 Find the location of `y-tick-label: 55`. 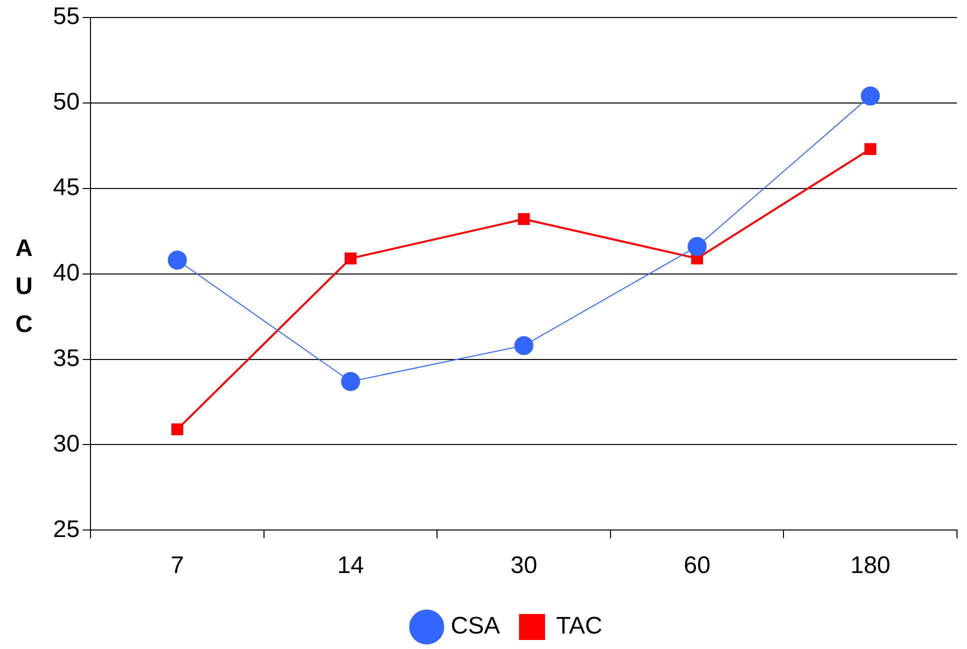

y-tick-label: 55 is located at coordinates (66, 16).